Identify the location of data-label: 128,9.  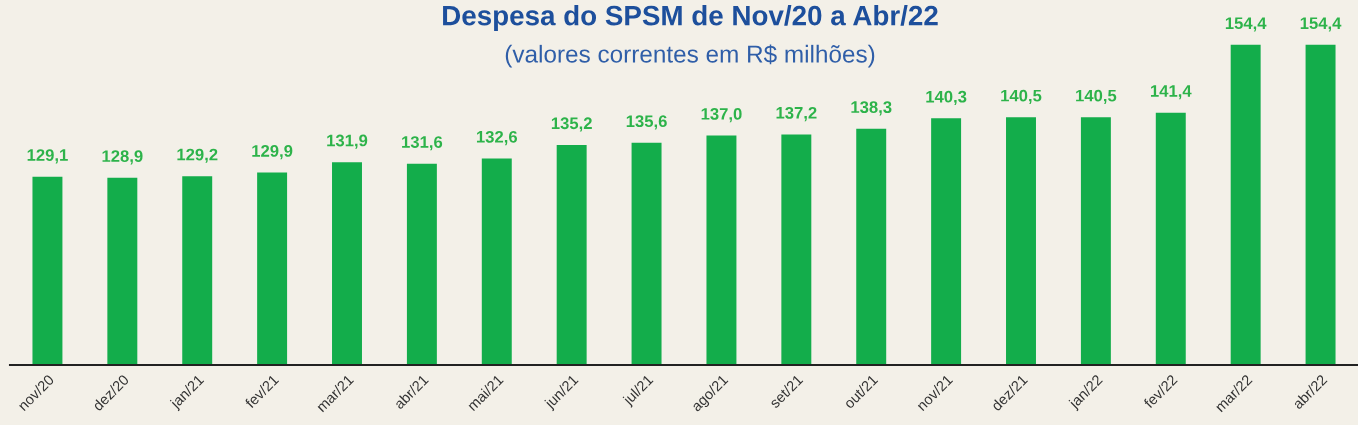
(122, 157).